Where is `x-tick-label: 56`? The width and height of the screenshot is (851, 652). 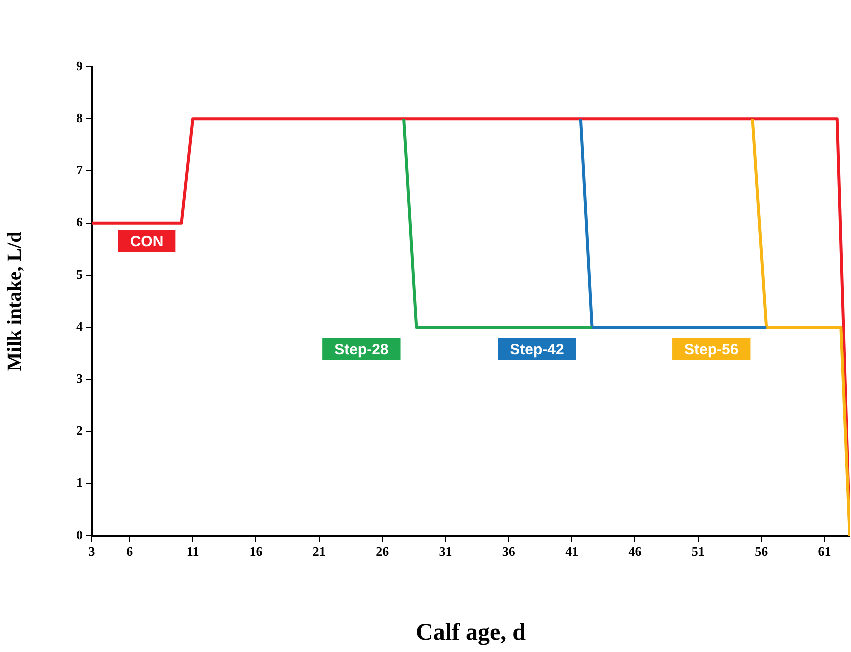 x-tick-label: 56 is located at coordinates (762, 552).